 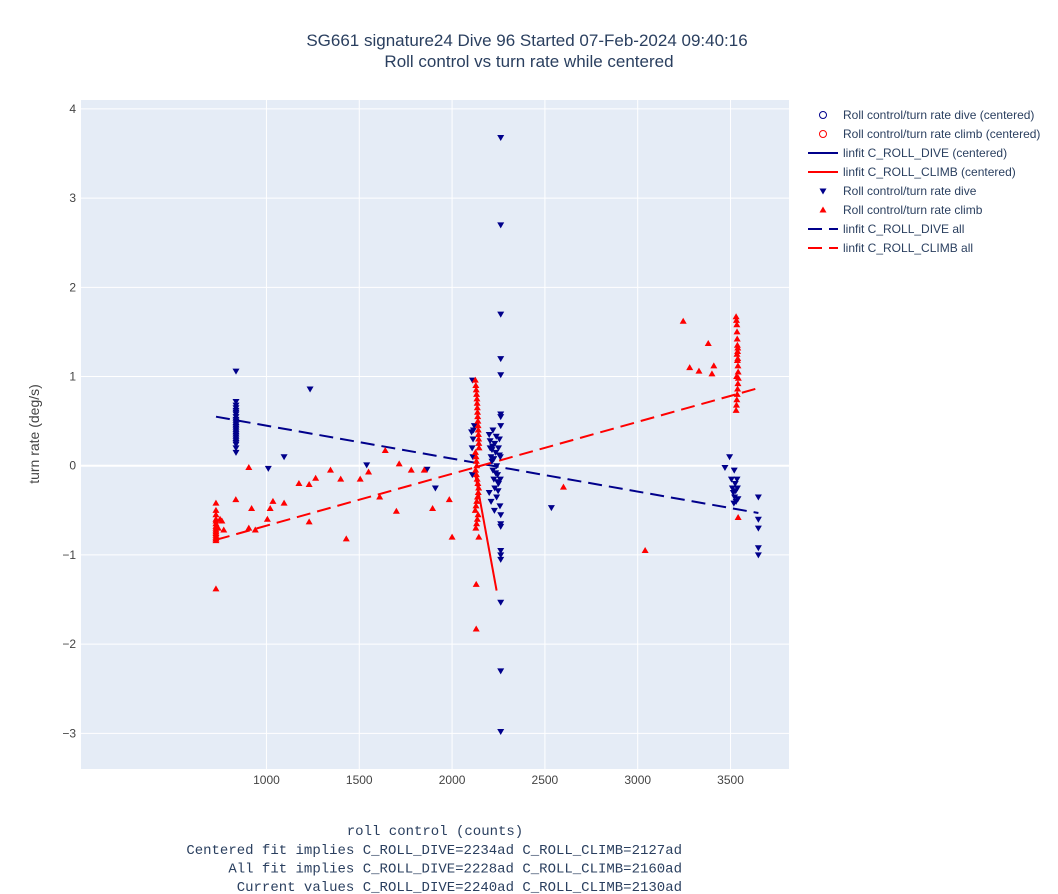 What do you see at coordinates (938, 115) in the screenshot?
I see `legend-label: Roll control/turn rate dive (centered)` at bounding box center [938, 115].